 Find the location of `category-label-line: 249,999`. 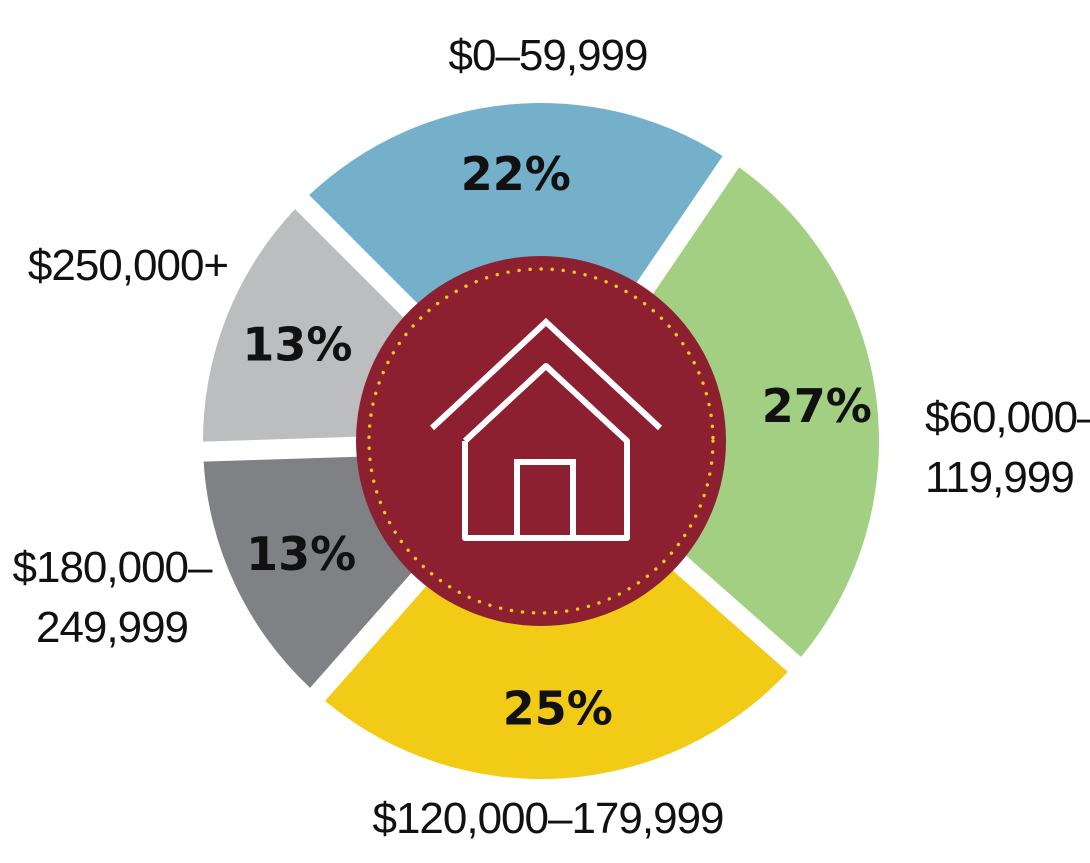

category-label-line: 249,999 is located at coordinates (112, 627).